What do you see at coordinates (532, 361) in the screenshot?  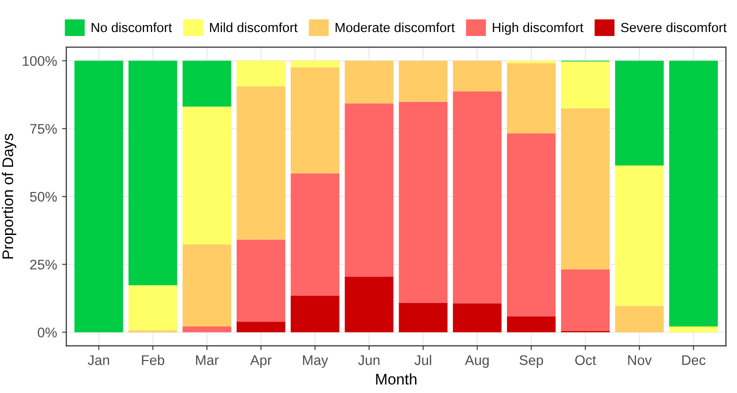 I see `x-tick-label: Sep` at bounding box center [532, 361].